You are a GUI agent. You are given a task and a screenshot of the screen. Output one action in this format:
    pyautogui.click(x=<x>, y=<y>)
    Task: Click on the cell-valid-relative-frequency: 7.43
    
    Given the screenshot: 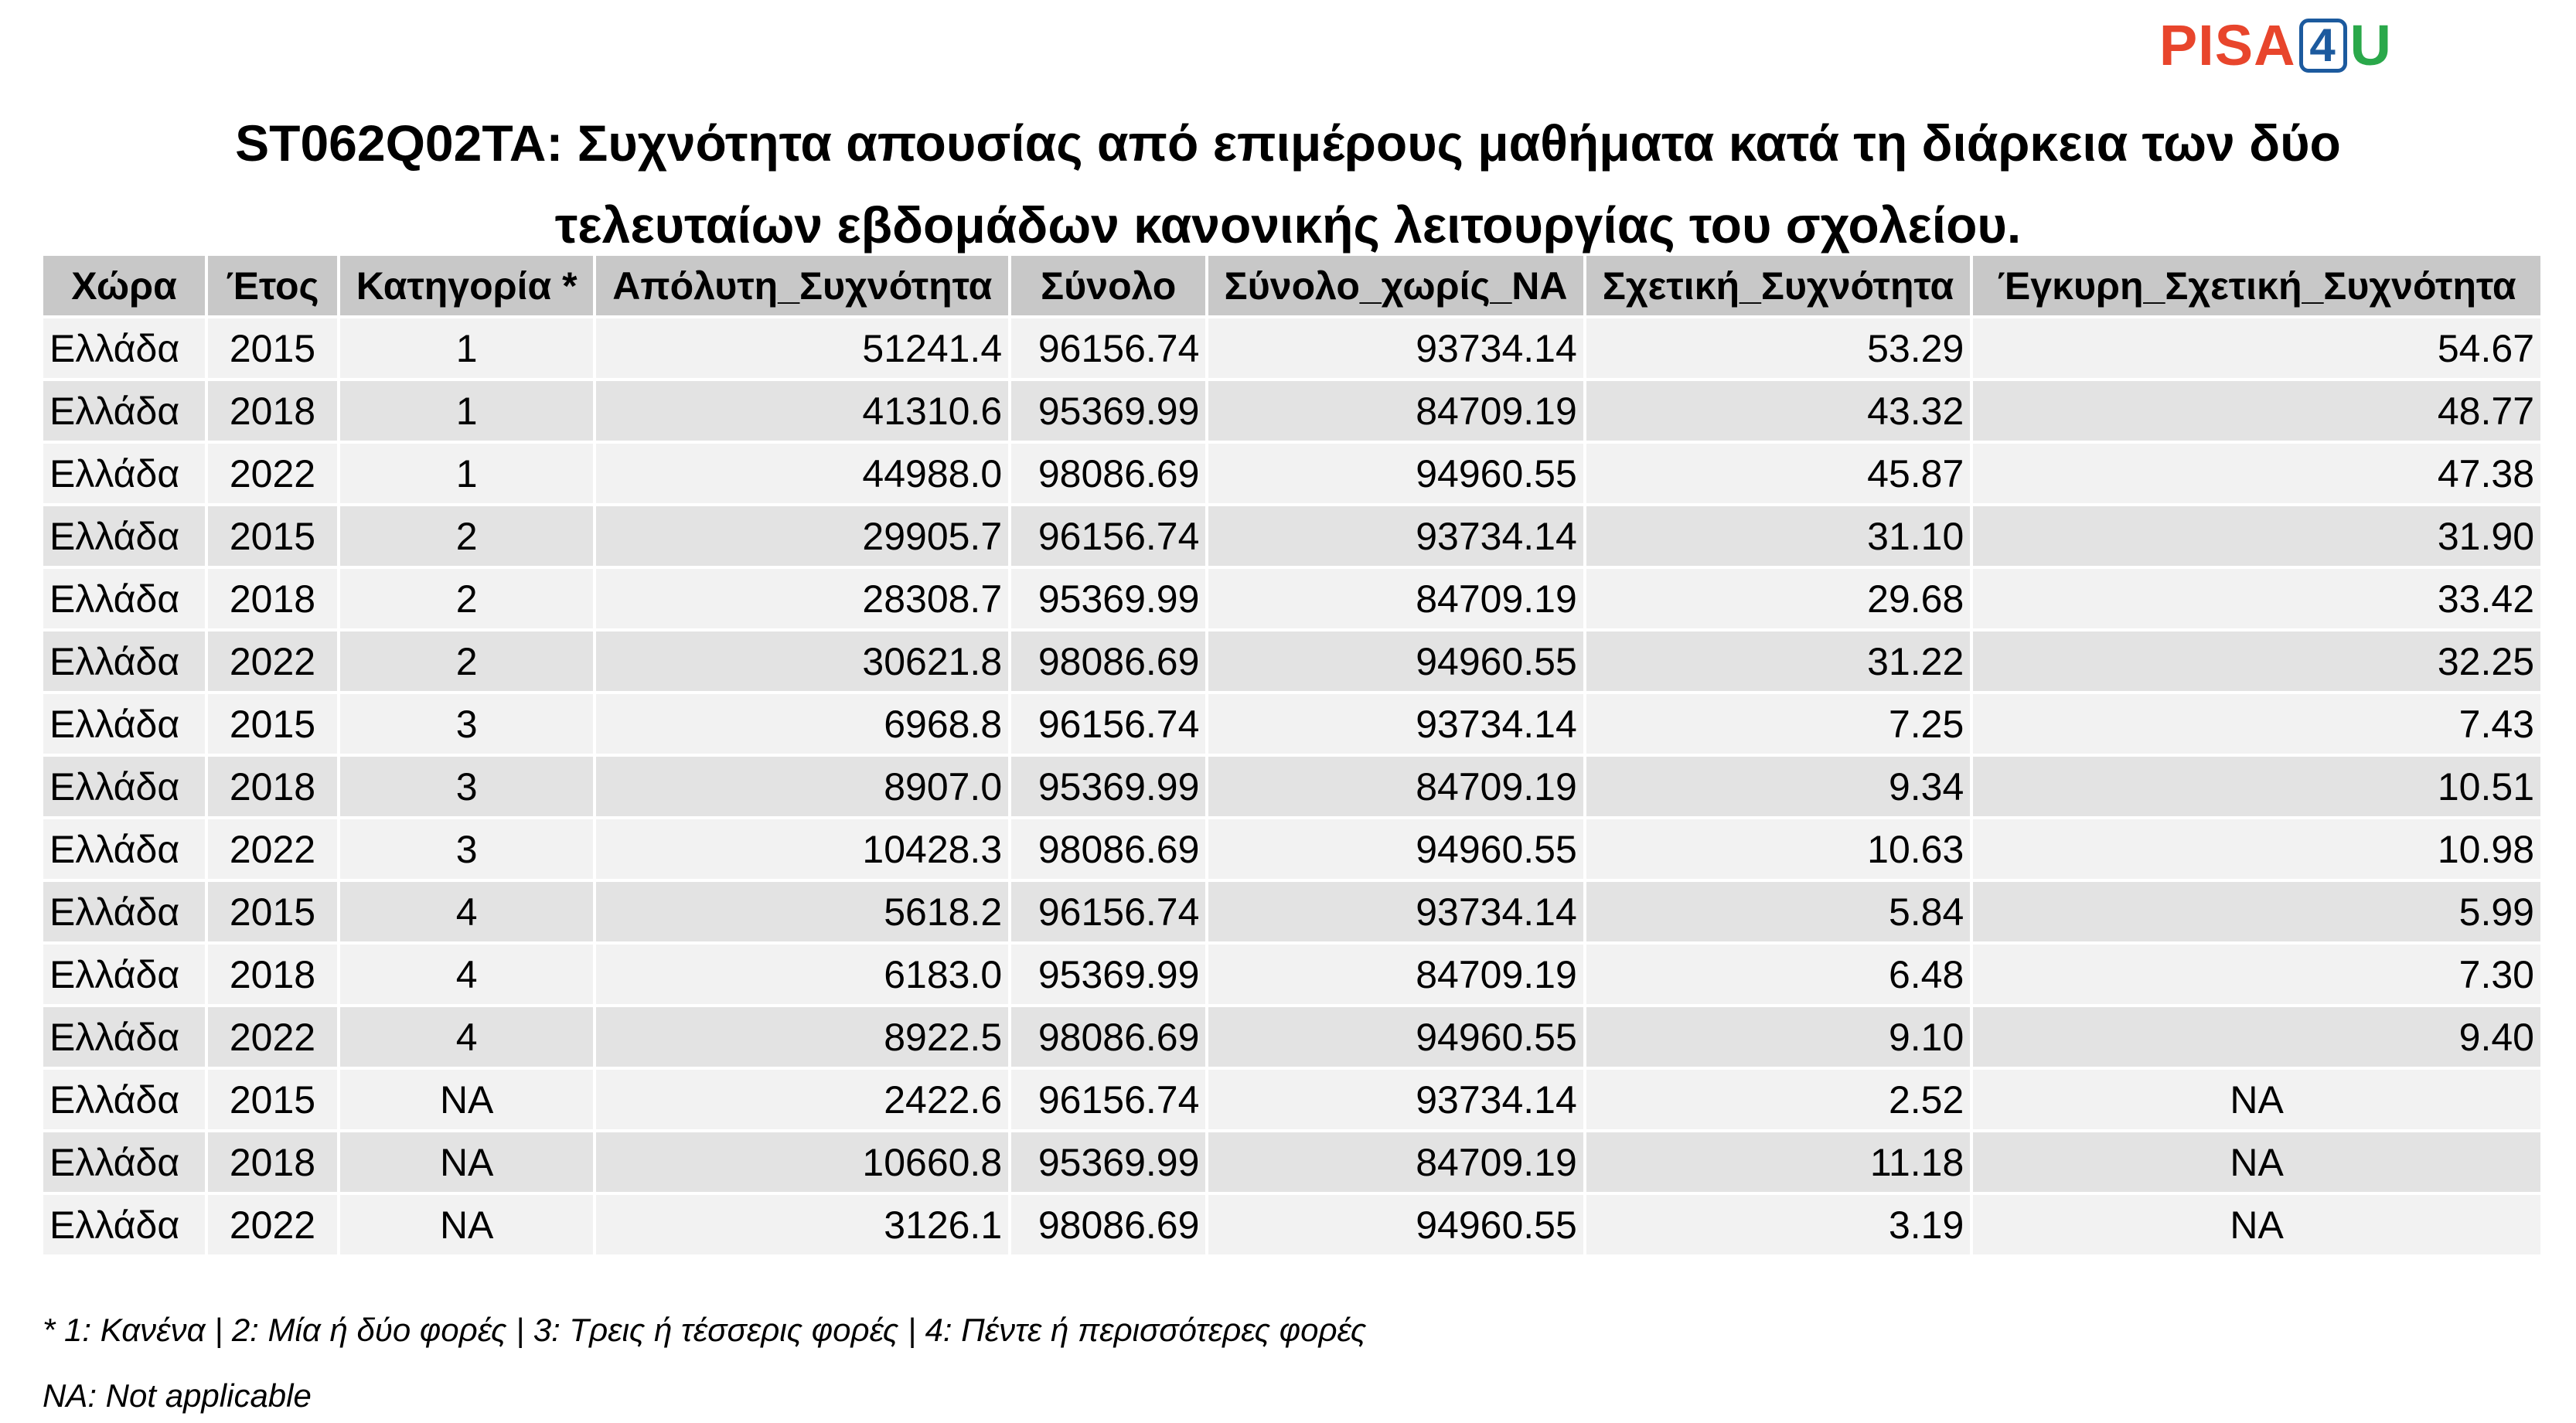 What is the action you would take?
    pyautogui.click(x=2256, y=724)
    